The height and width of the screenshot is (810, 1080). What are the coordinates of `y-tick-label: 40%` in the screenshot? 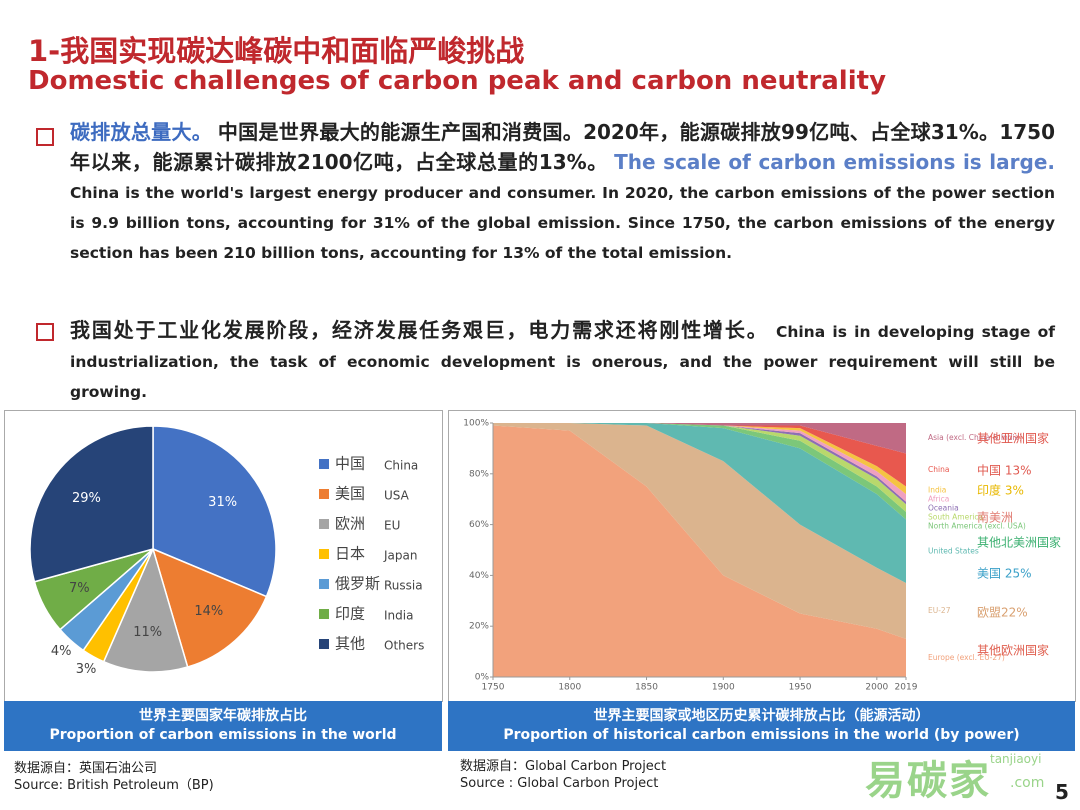 It's located at (479, 576).